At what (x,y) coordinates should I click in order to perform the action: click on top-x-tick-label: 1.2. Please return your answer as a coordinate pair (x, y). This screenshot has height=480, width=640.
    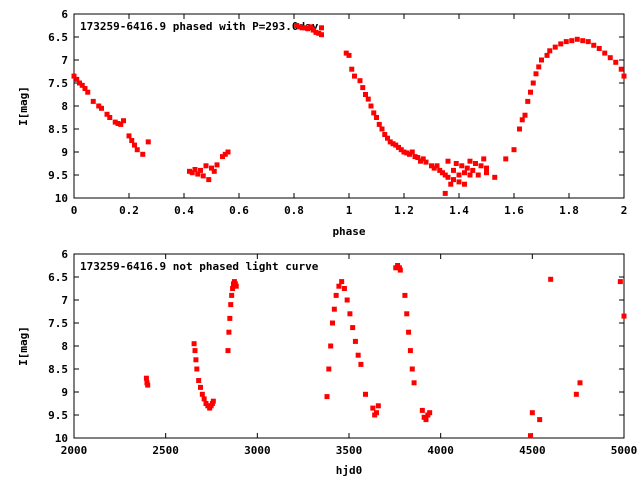
    Looking at the image, I should click on (404, 210).